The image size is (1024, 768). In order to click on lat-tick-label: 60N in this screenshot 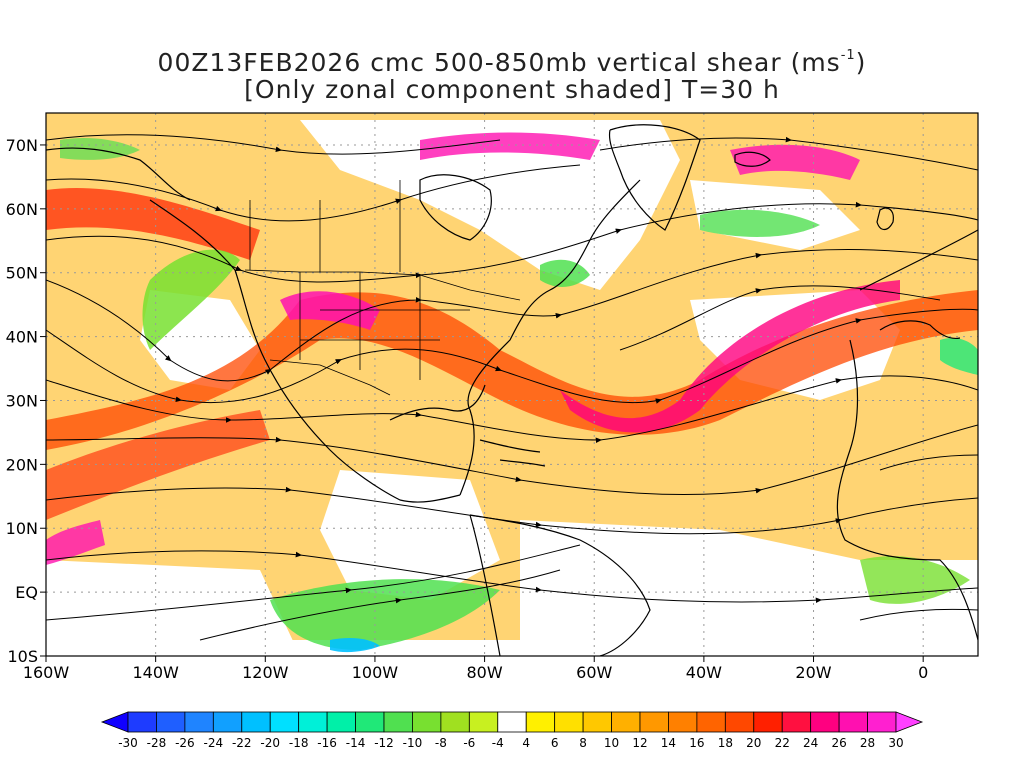, I will do `click(22, 209)`.